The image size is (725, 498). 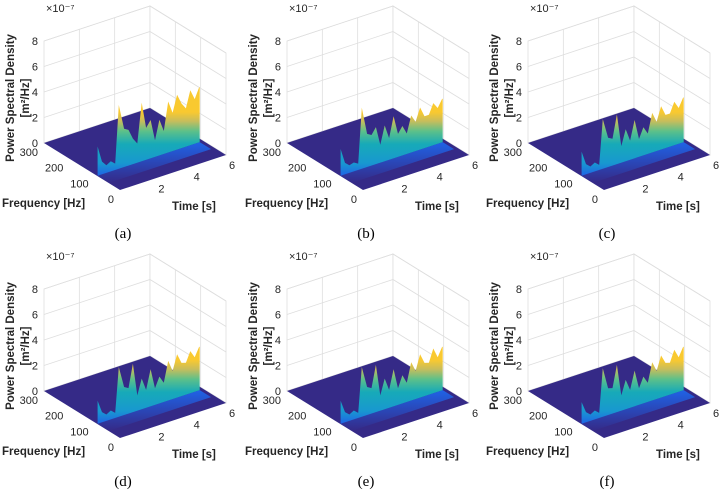 What do you see at coordinates (607, 234) in the screenshot?
I see `subplot-caption: (c)` at bounding box center [607, 234].